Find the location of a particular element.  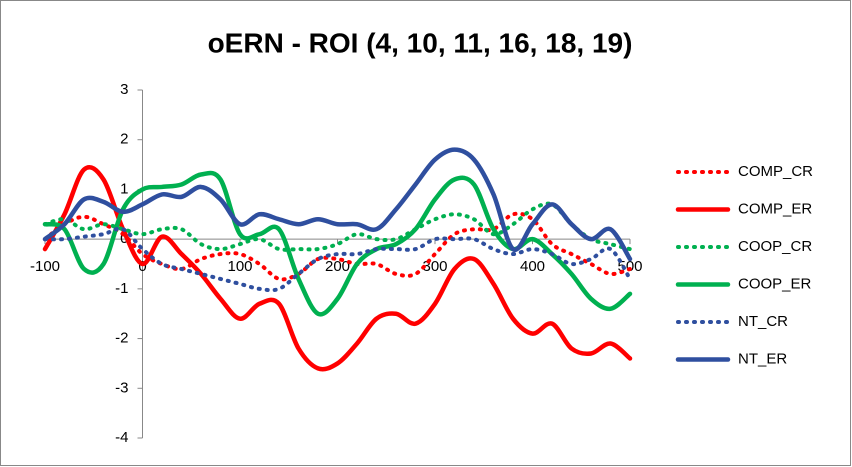

y-tick-label: 1 is located at coordinates (124, 188).